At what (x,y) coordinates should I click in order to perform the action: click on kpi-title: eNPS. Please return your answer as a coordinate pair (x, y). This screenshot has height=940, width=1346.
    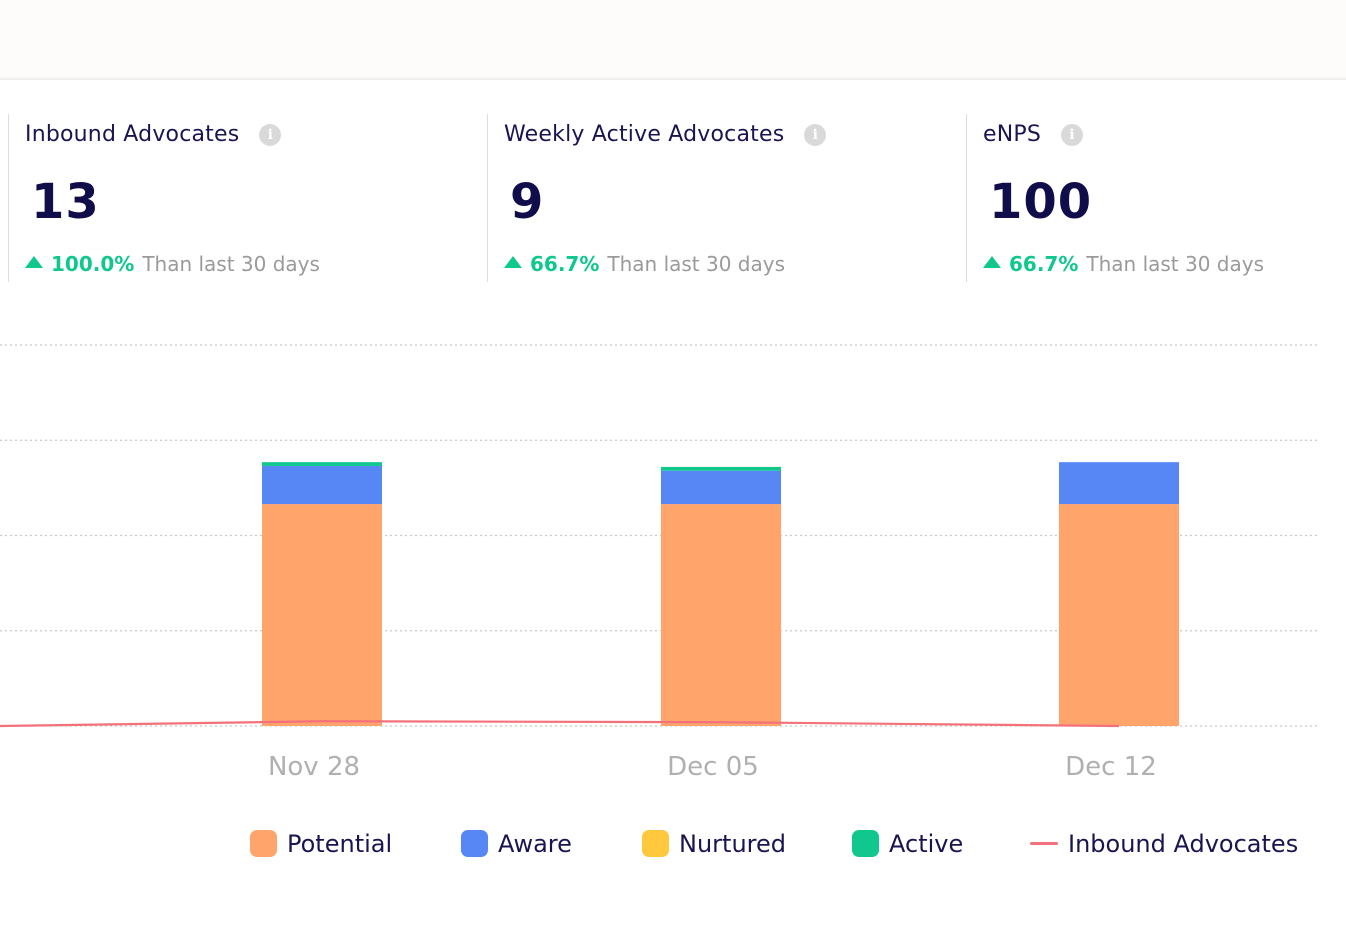
    Looking at the image, I should click on (1012, 134).